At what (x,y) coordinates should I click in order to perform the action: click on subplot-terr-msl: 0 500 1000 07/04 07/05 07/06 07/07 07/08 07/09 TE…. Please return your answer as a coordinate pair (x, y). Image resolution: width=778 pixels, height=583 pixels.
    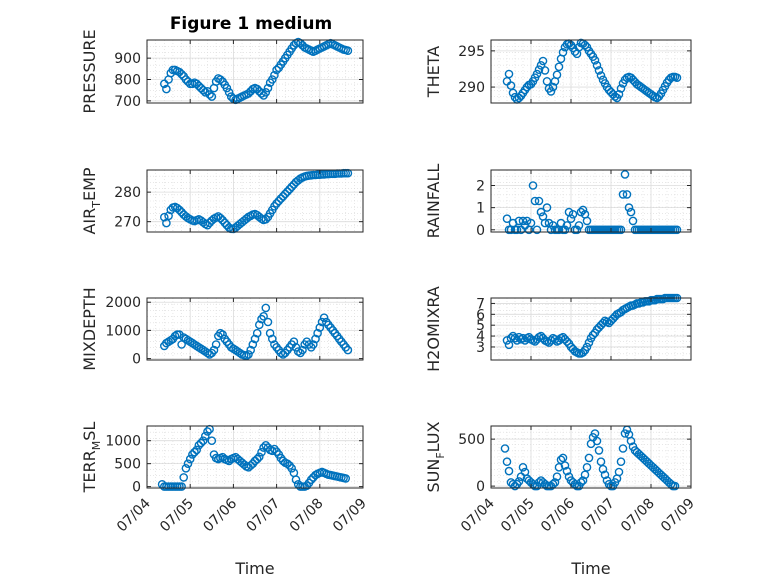
    Looking at the image, I should click on (225, 500).